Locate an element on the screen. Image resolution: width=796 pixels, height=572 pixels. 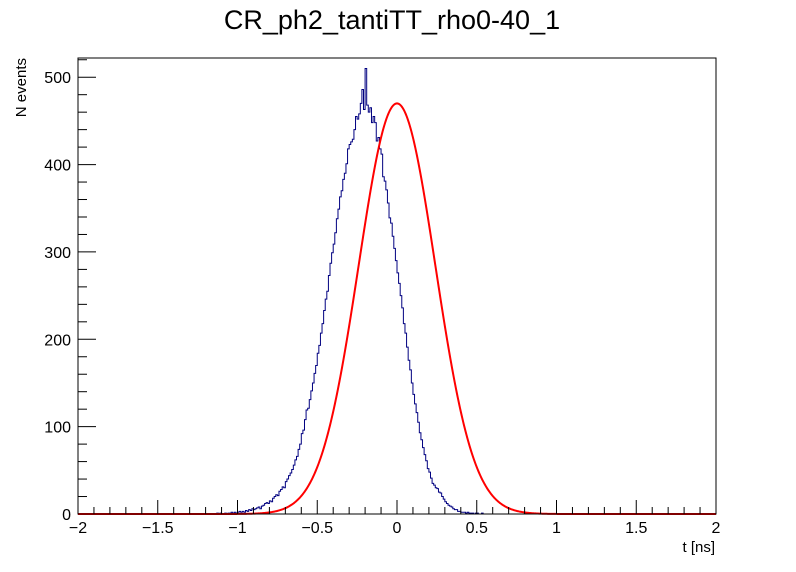
x-axis-label: t [ns] is located at coordinates (698, 547).